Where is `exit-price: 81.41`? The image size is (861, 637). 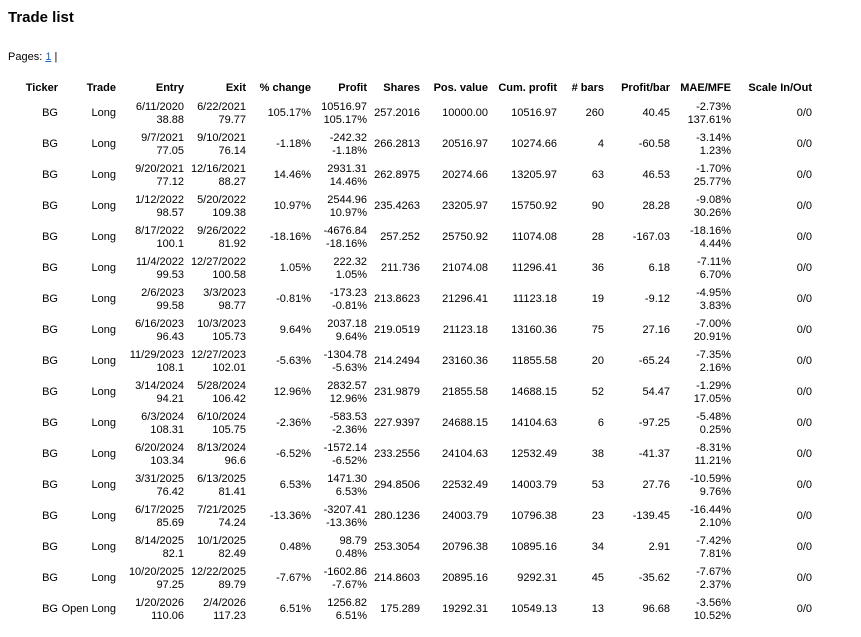 exit-price: 81.41 is located at coordinates (232, 491).